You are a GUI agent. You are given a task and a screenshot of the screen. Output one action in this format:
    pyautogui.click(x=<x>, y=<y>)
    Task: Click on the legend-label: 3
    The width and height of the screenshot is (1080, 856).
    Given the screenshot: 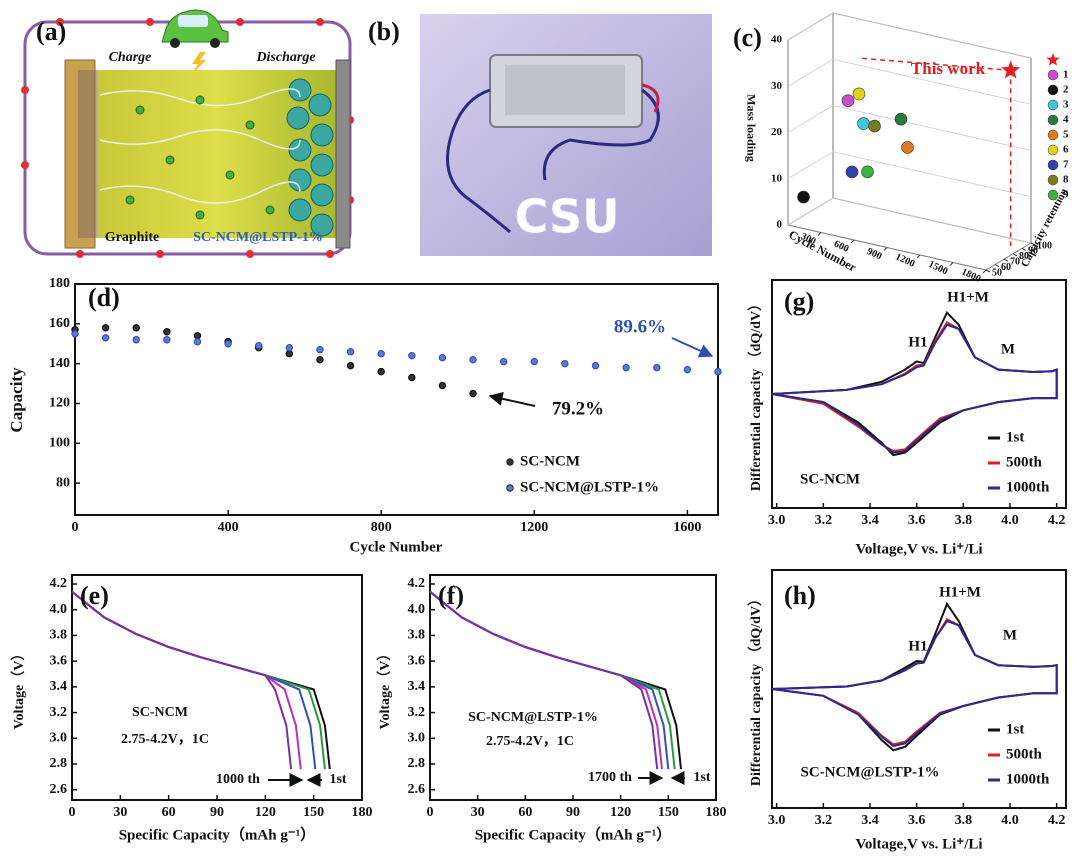 What is the action you would take?
    pyautogui.click(x=1066, y=105)
    